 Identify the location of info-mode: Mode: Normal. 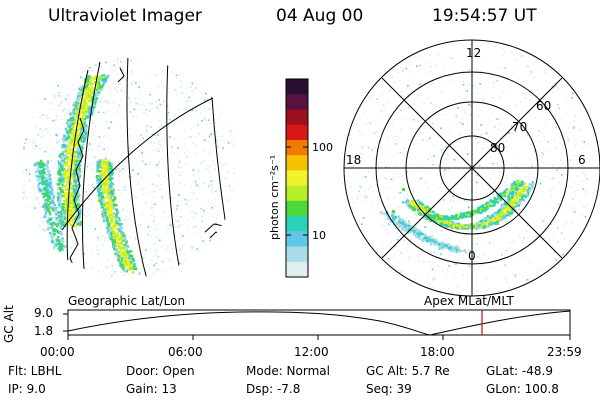
(288, 371).